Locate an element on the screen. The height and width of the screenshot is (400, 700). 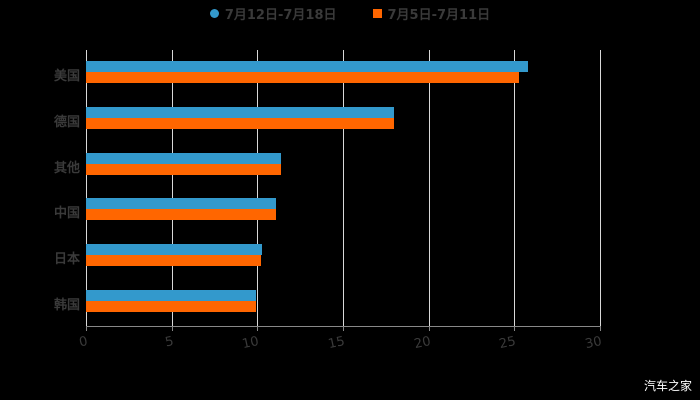
legend-item-series-1: 7月12日-7月18日 is located at coordinates (273, 13).